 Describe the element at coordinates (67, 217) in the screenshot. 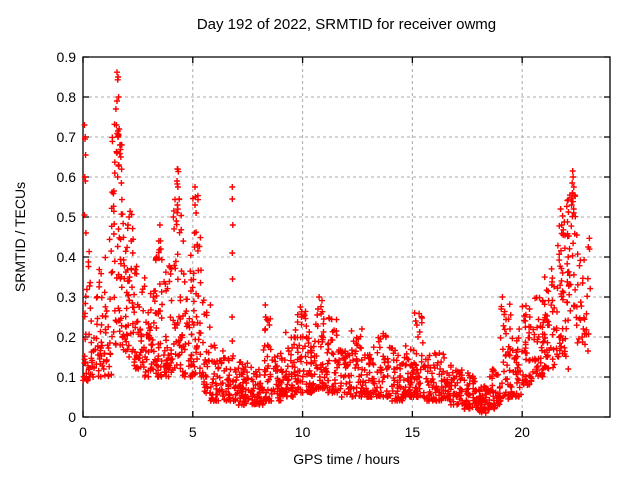

I see `y-tick-label: 0.5` at that location.